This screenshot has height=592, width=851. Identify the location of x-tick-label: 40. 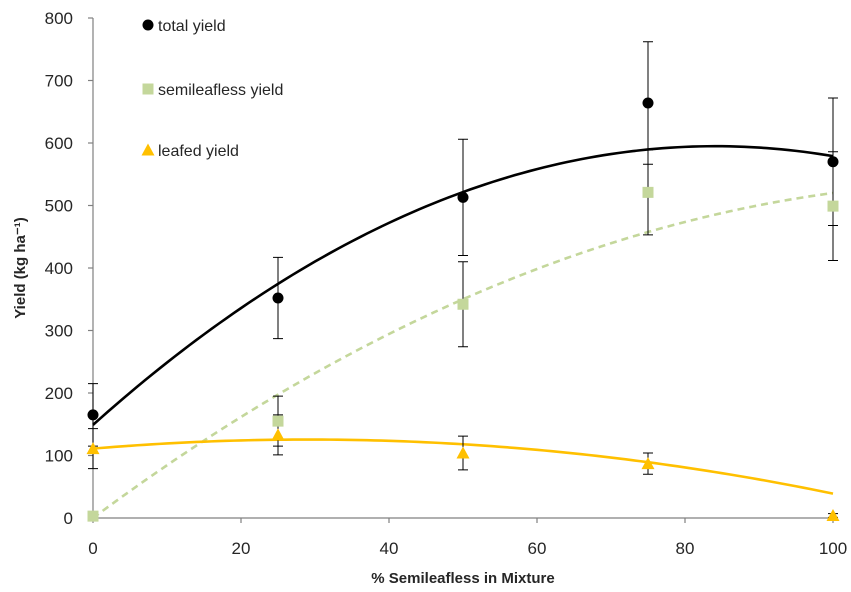
(389, 548).